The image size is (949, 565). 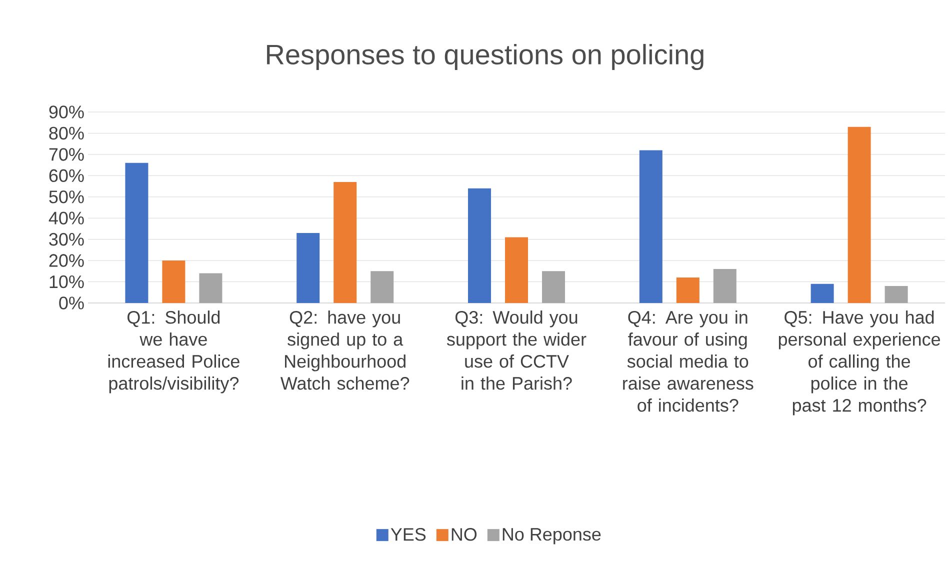 What do you see at coordinates (688, 361) in the screenshot?
I see `x-tick-label: Q4: Are you in favour of using social media to raise awareness of incidents?` at bounding box center [688, 361].